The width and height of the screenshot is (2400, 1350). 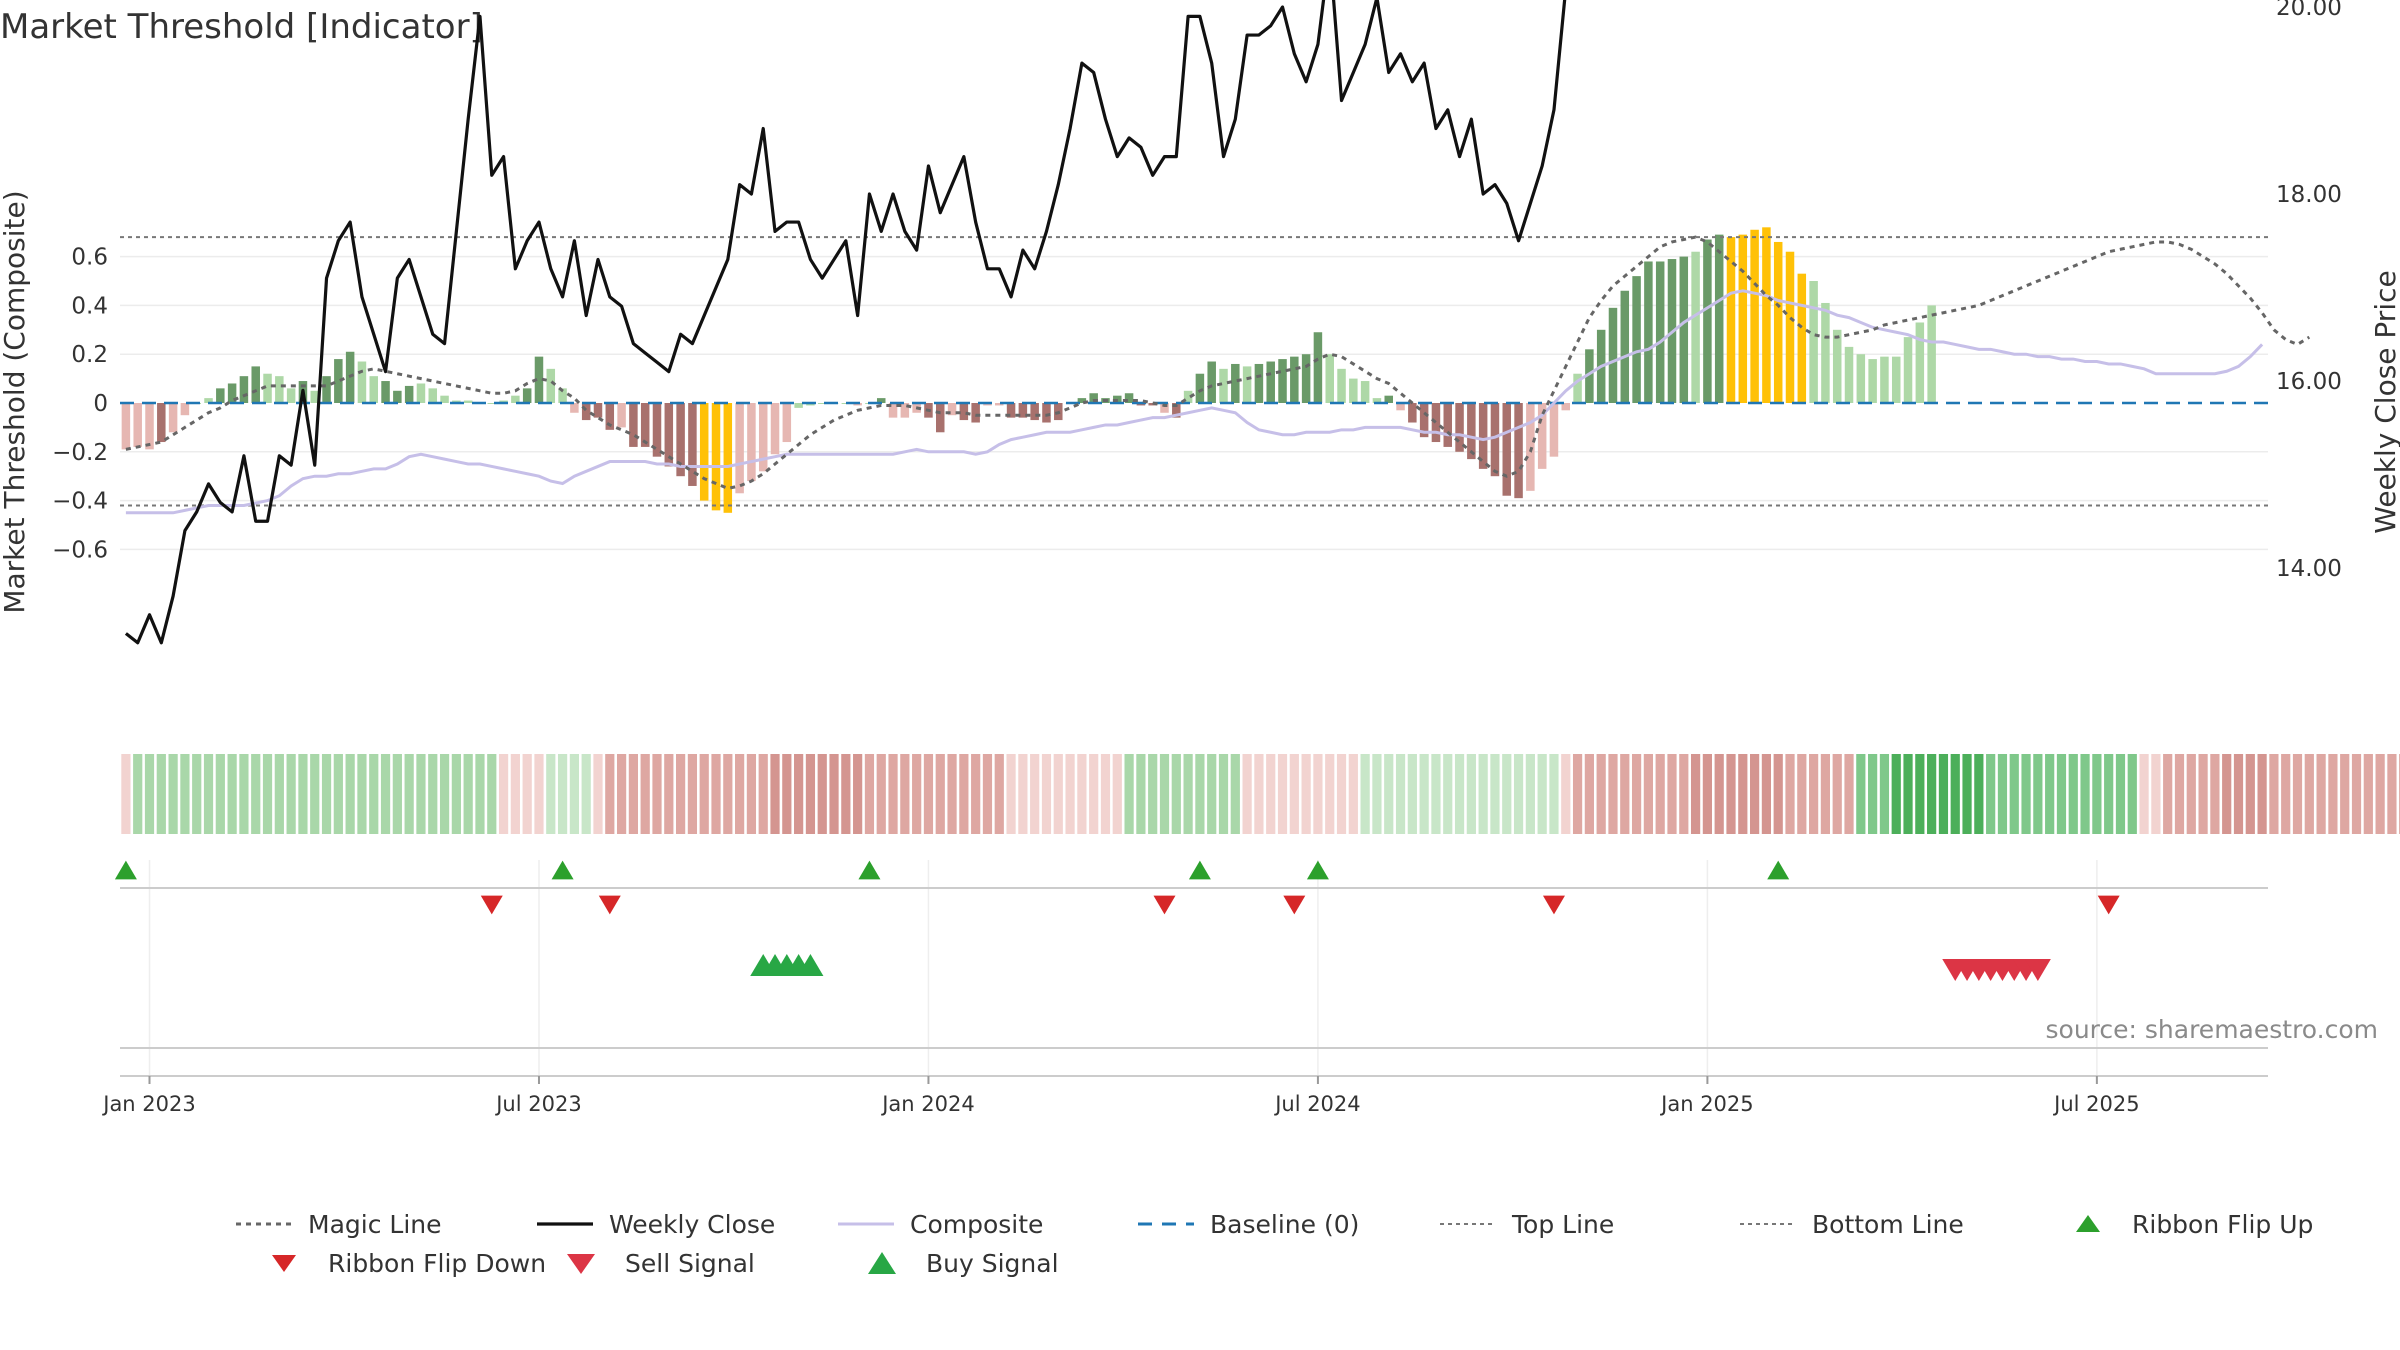 I want to click on legend-label-buy: Buy Signal, so click(x=992, y=1263).